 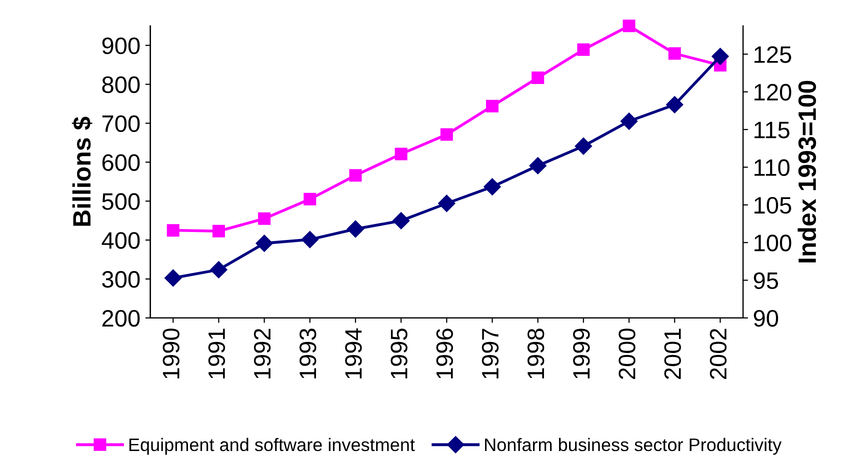 What do you see at coordinates (171, 353) in the screenshot?
I see `x-tick-label: 1990` at bounding box center [171, 353].